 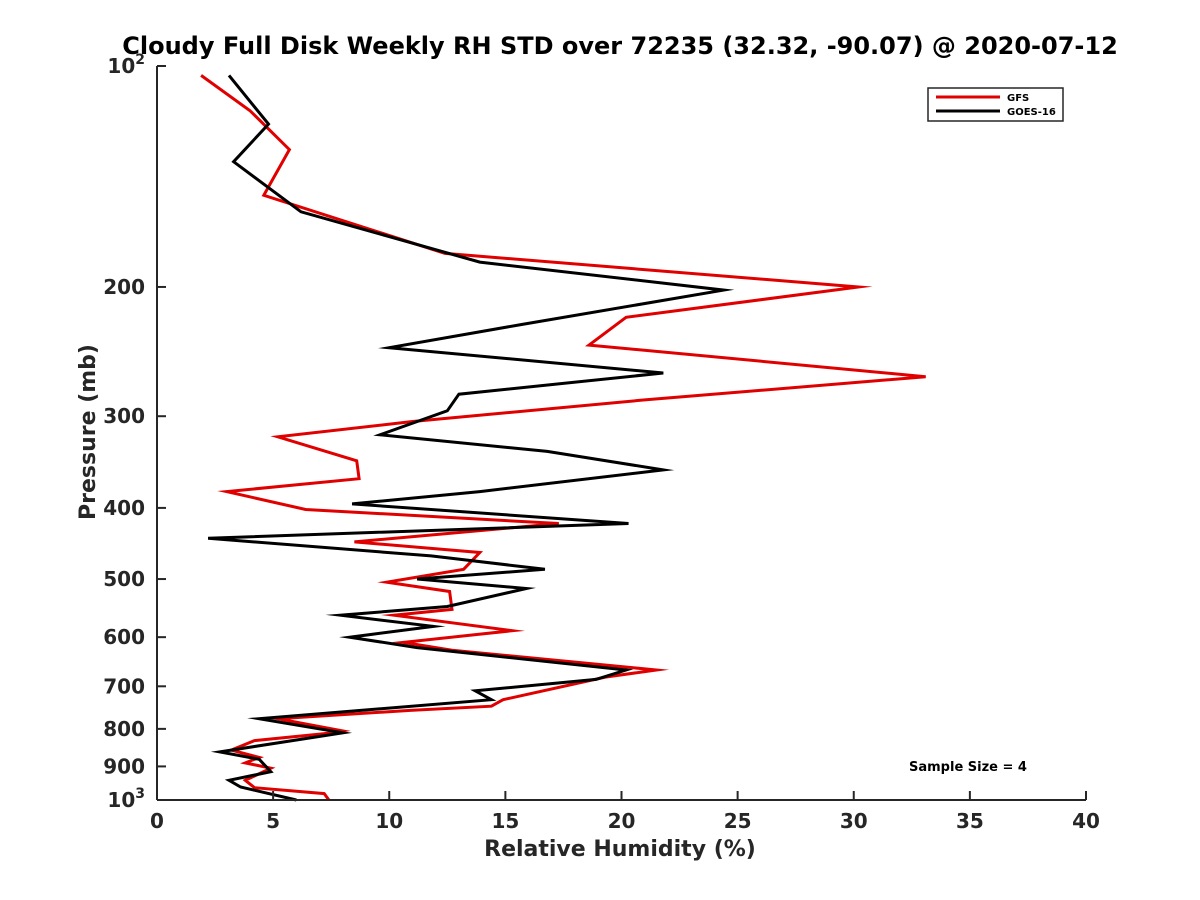 I want to click on y-tick-label: 900, so click(x=124, y=766).